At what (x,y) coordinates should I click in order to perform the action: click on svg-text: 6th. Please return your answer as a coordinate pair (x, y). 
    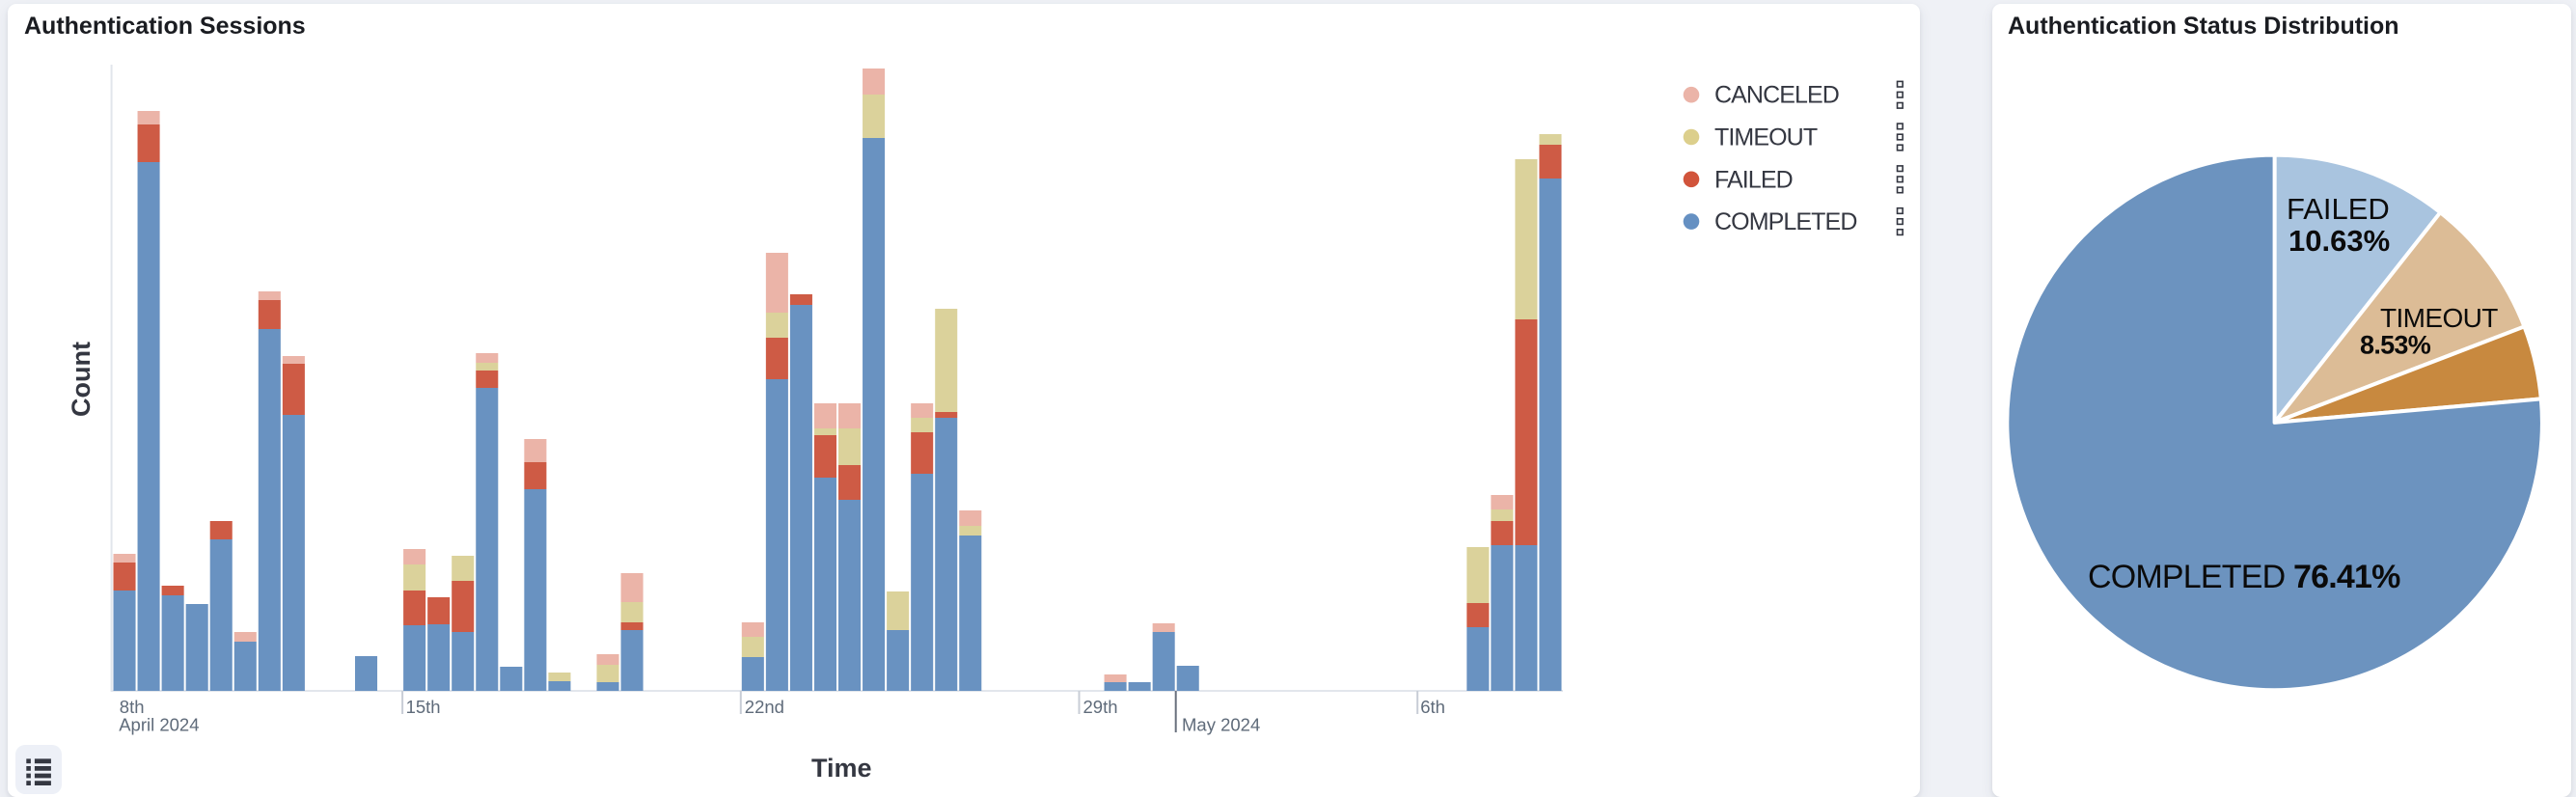
    Looking at the image, I should click on (1432, 707).